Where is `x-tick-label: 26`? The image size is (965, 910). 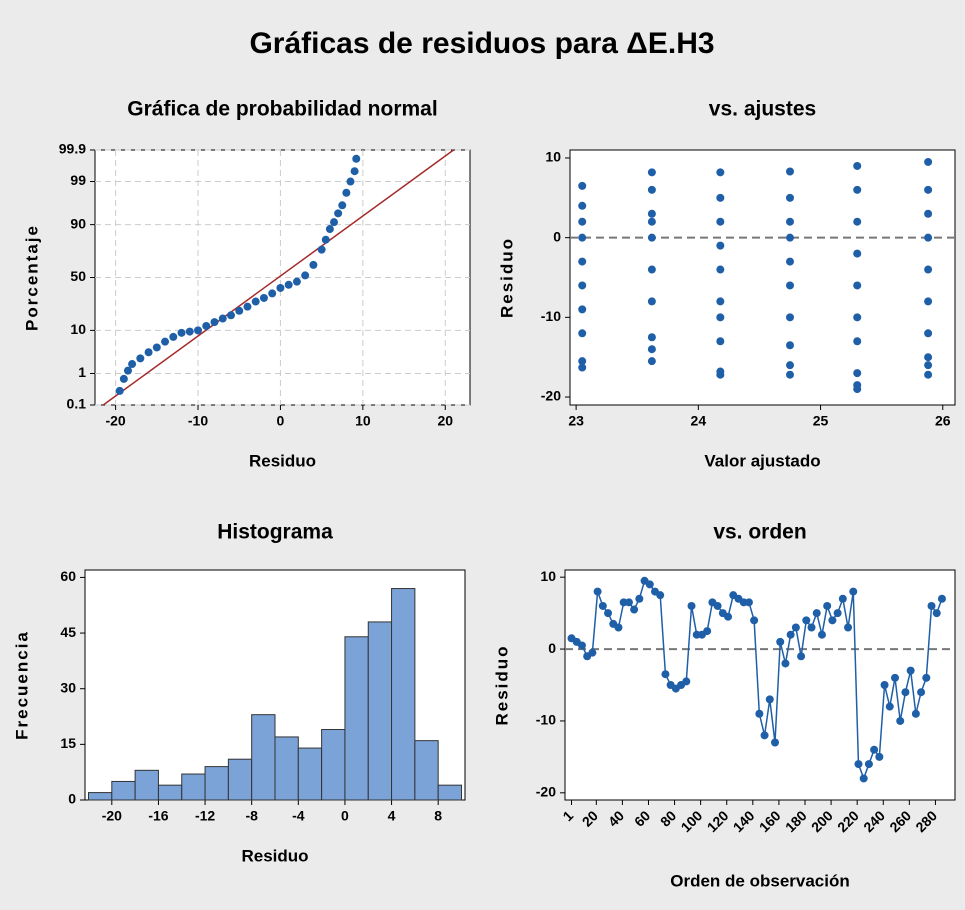
x-tick-label: 26 is located at coordinates (943, 421).